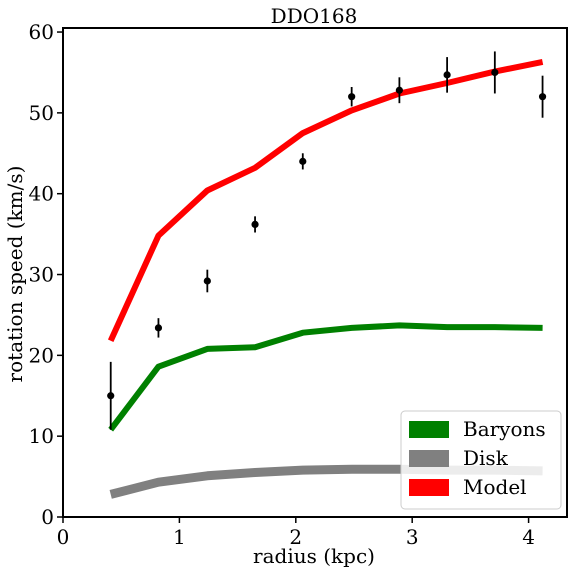 This screenshot has height=574, width=576. Describe the element at coordinates (41, 275) in the screenshot. I see `y-tick-label: 30` at that location.